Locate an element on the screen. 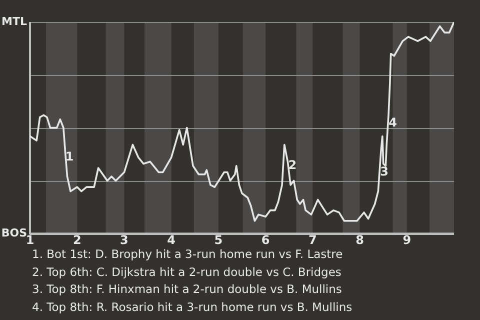  x-tick-label: 1 is located at coordinates (30, 239).